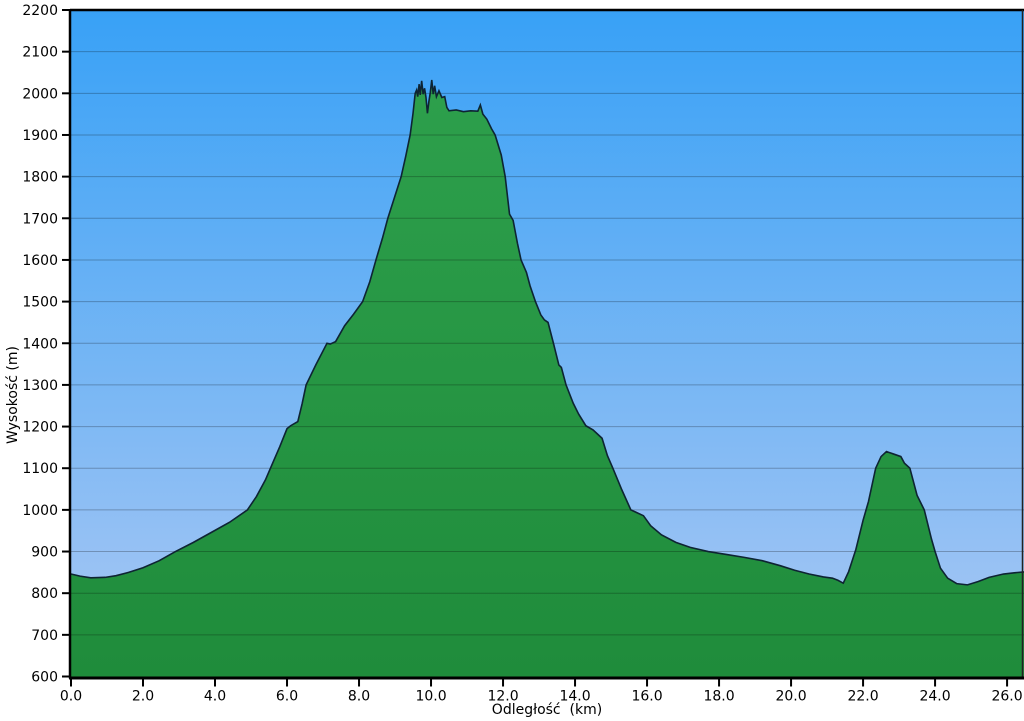 The height and width of the screenshot is (721, 1024). I want to click on y-tick-label: 1800, so click(40, 178).